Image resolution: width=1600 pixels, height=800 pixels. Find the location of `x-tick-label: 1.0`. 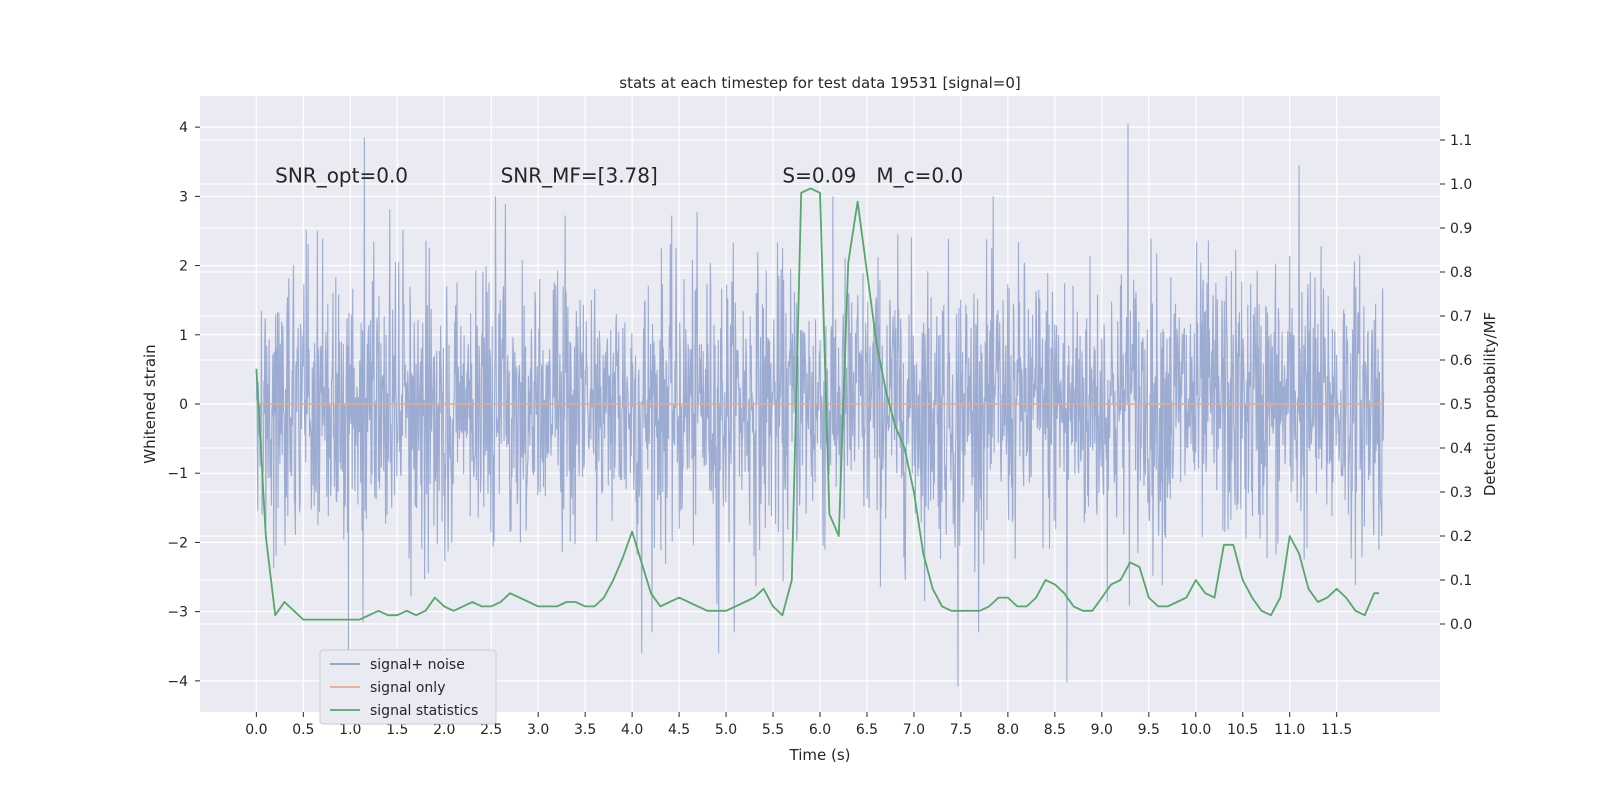

x-tick-label: 1.0 is located at coordinates (350, 730).